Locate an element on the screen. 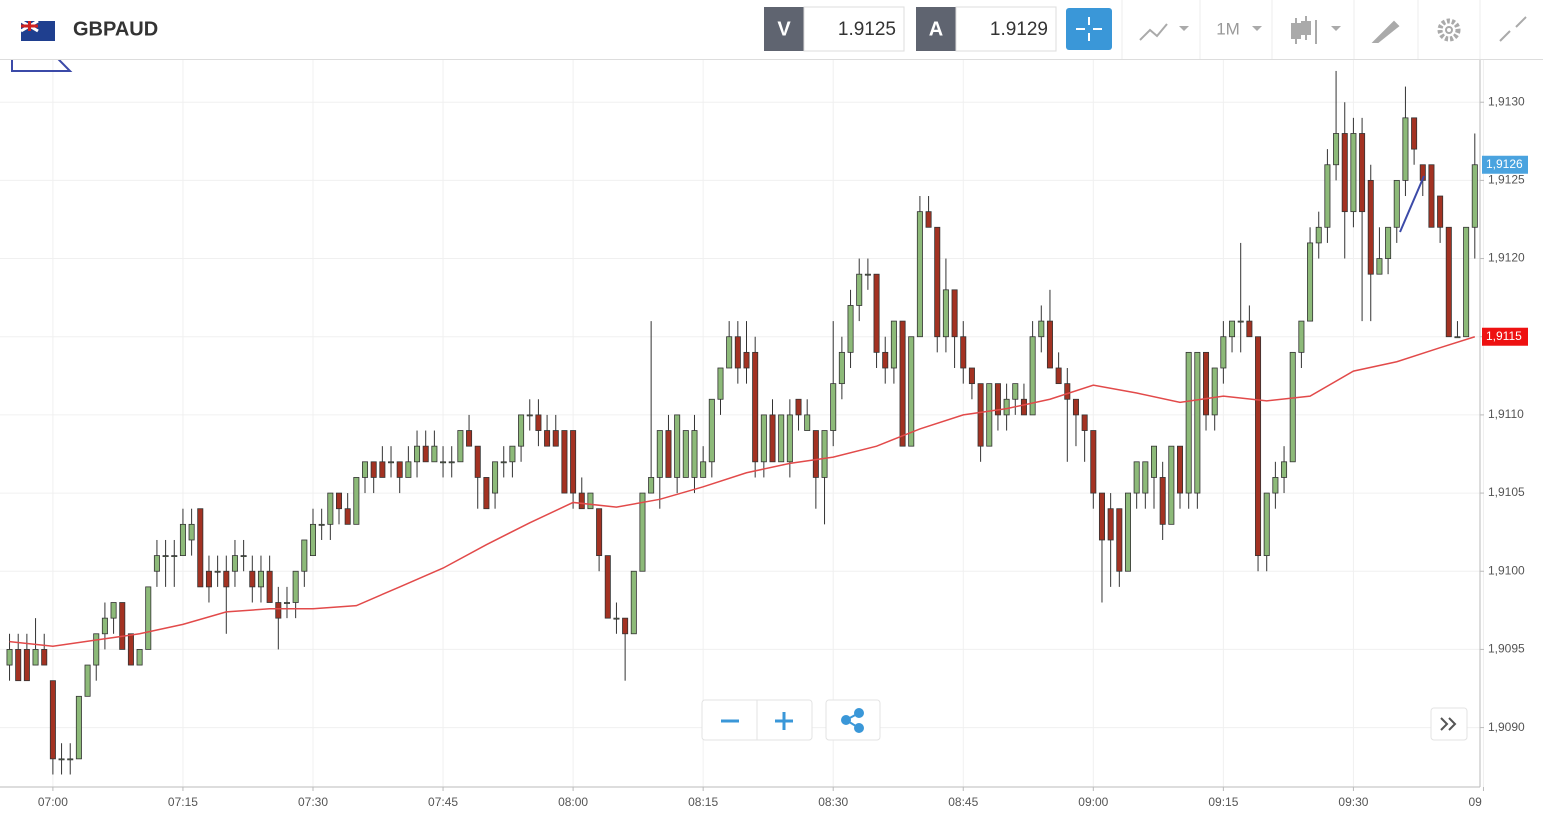  scroll-end-icon is located at coordinates (1448, 724).